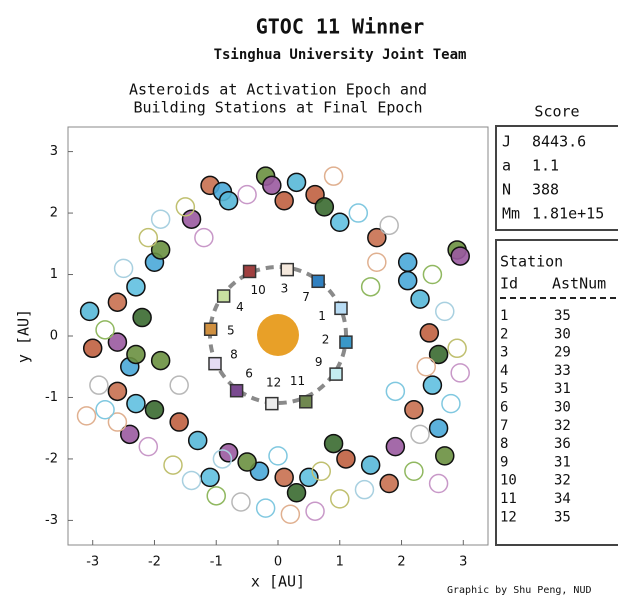 This screenshot has height=598, width=618. Describe the element at coordinates (278, 108) in the screenshot. I see `plot-title: Building Stations at Final Epoch` at that location.